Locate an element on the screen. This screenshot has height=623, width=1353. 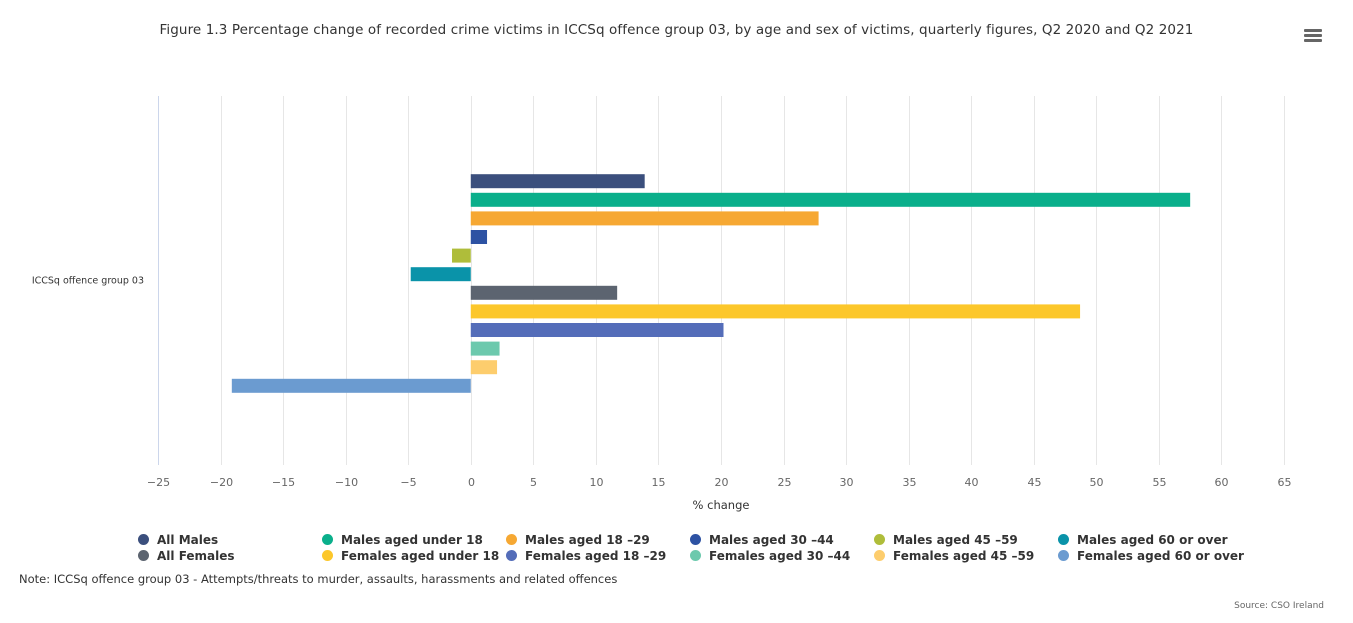
legend-item: Females aged 45 –59 is located at coordinates (964, 555).